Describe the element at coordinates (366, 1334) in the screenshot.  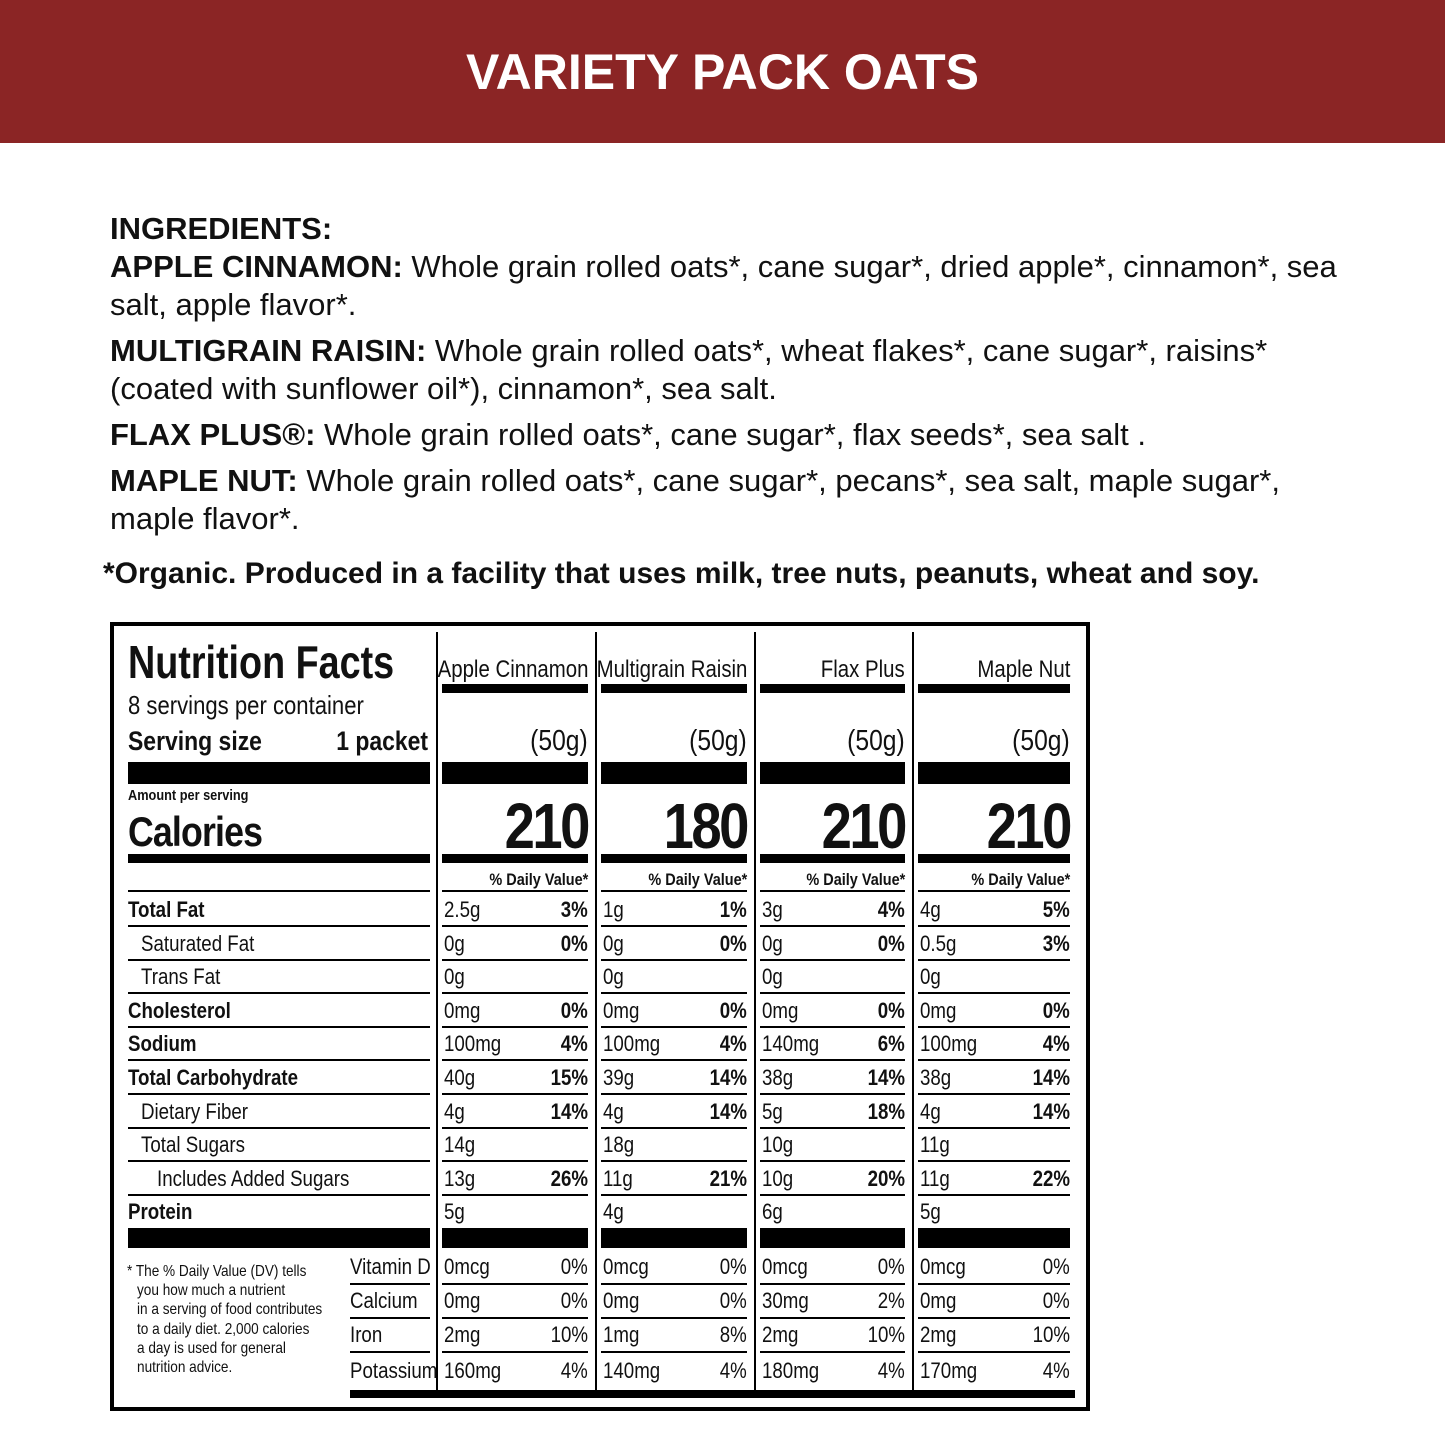
I see `vitamin-label: Iron` at that location.